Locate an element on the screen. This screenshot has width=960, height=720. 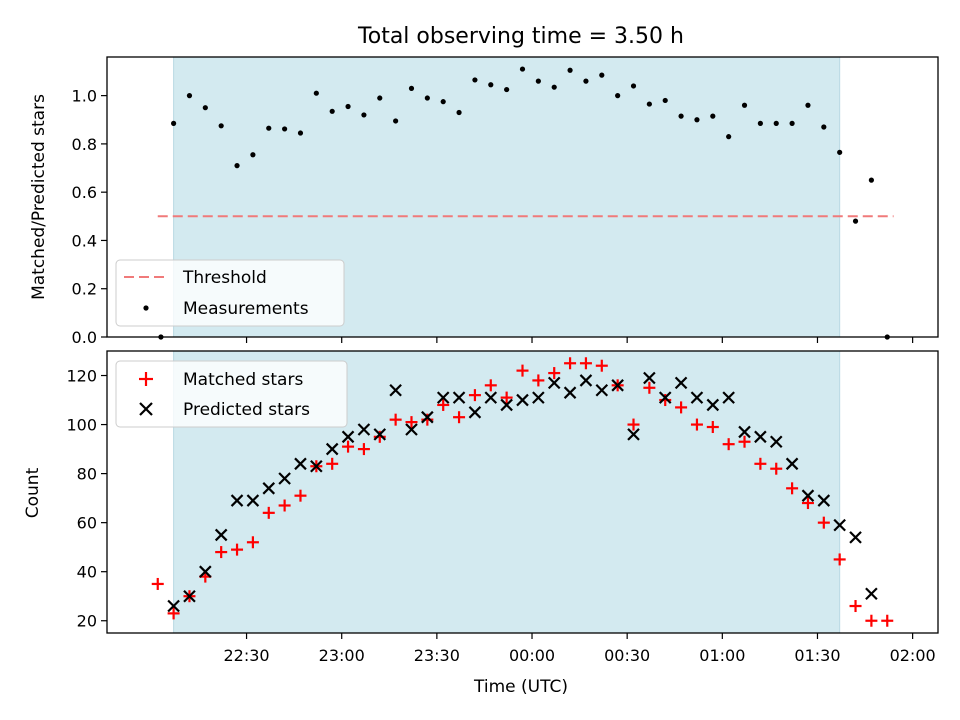
legend-measurements-swatch is located at coordinates (146, 308).